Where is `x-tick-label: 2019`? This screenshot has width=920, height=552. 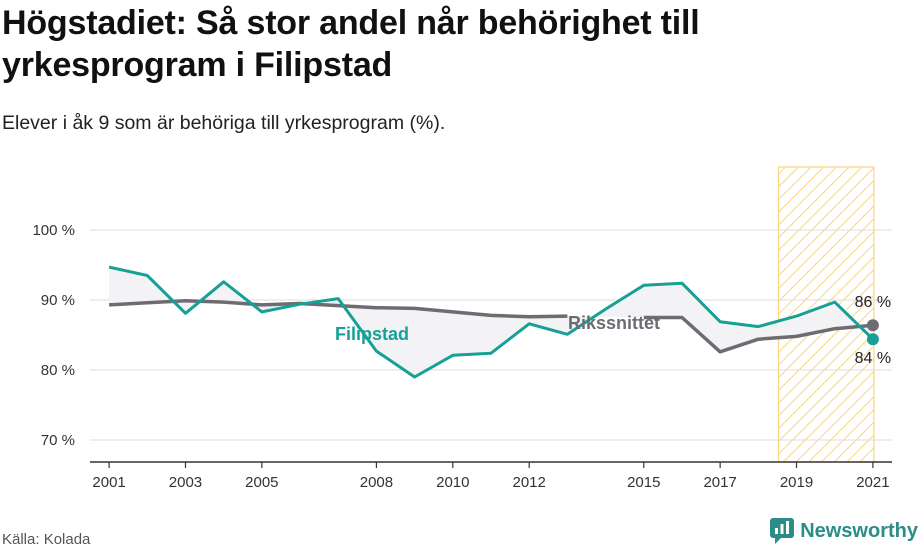
x-tick-label: 2019 is located at coordinates (796, 482).